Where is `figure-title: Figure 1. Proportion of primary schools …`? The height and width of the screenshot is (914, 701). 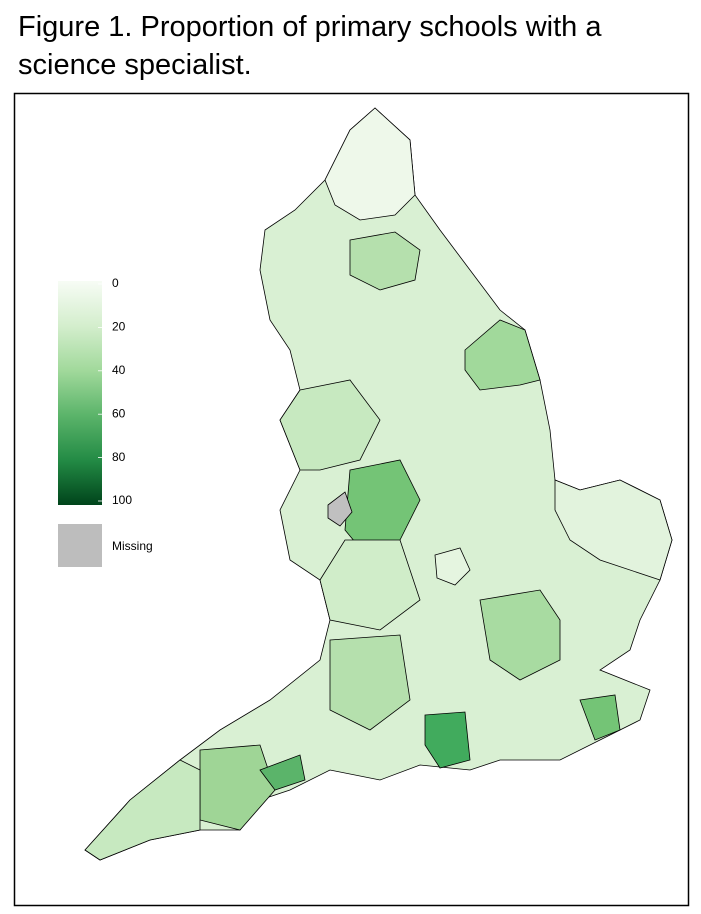
figure-title: Figure 1. Proportion of primary schools … is located at coordinates (310, 46).